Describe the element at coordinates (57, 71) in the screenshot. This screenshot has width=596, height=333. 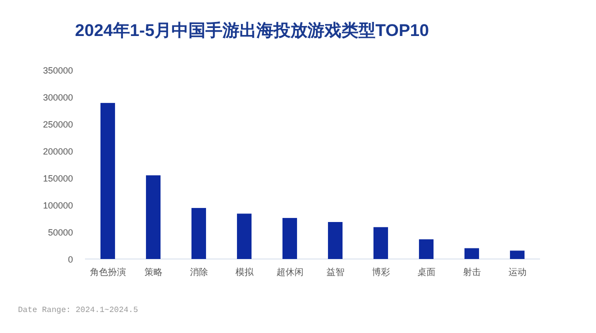
I see `y-tick-label: 350000` at that location.